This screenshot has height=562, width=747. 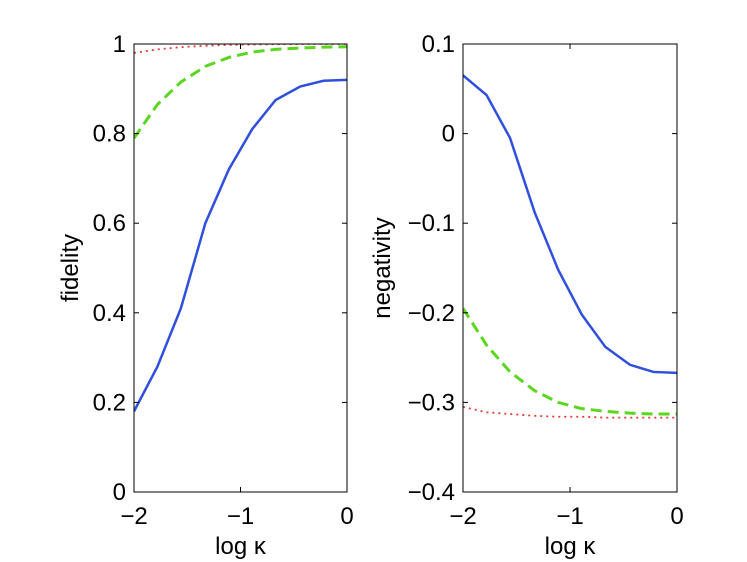 What do you see at coordinates (462, 516) in the screenshot?
I see `negativity-xtick-label: −2` at bounding box center [462, 516].